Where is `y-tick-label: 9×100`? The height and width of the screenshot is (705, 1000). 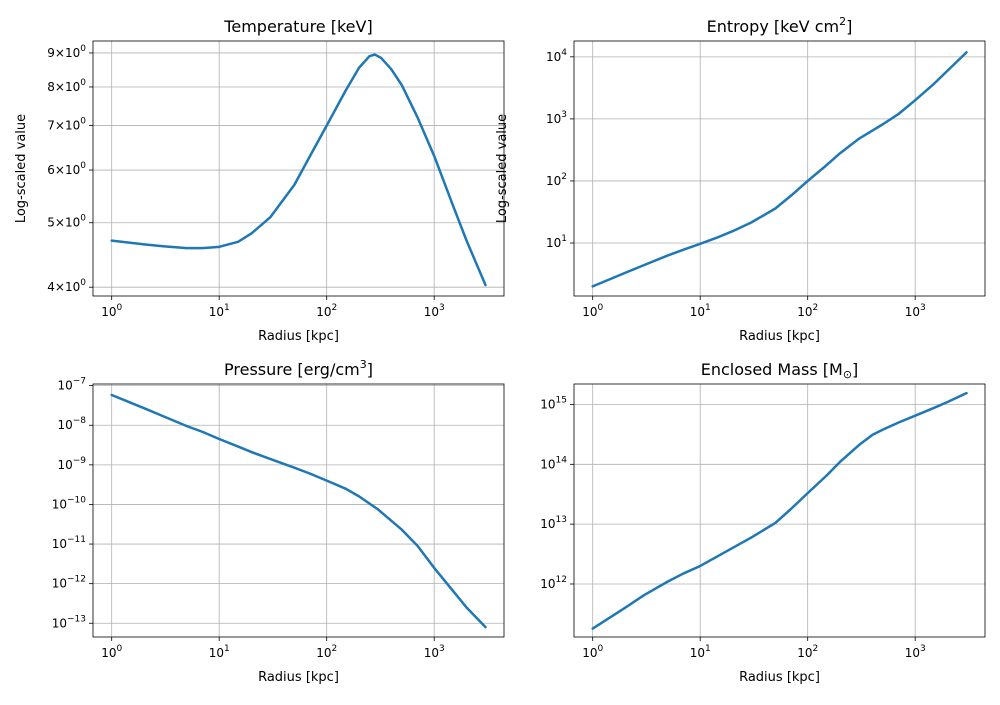
y-tick-label: 9×100 is located at coordinates (66, 52).